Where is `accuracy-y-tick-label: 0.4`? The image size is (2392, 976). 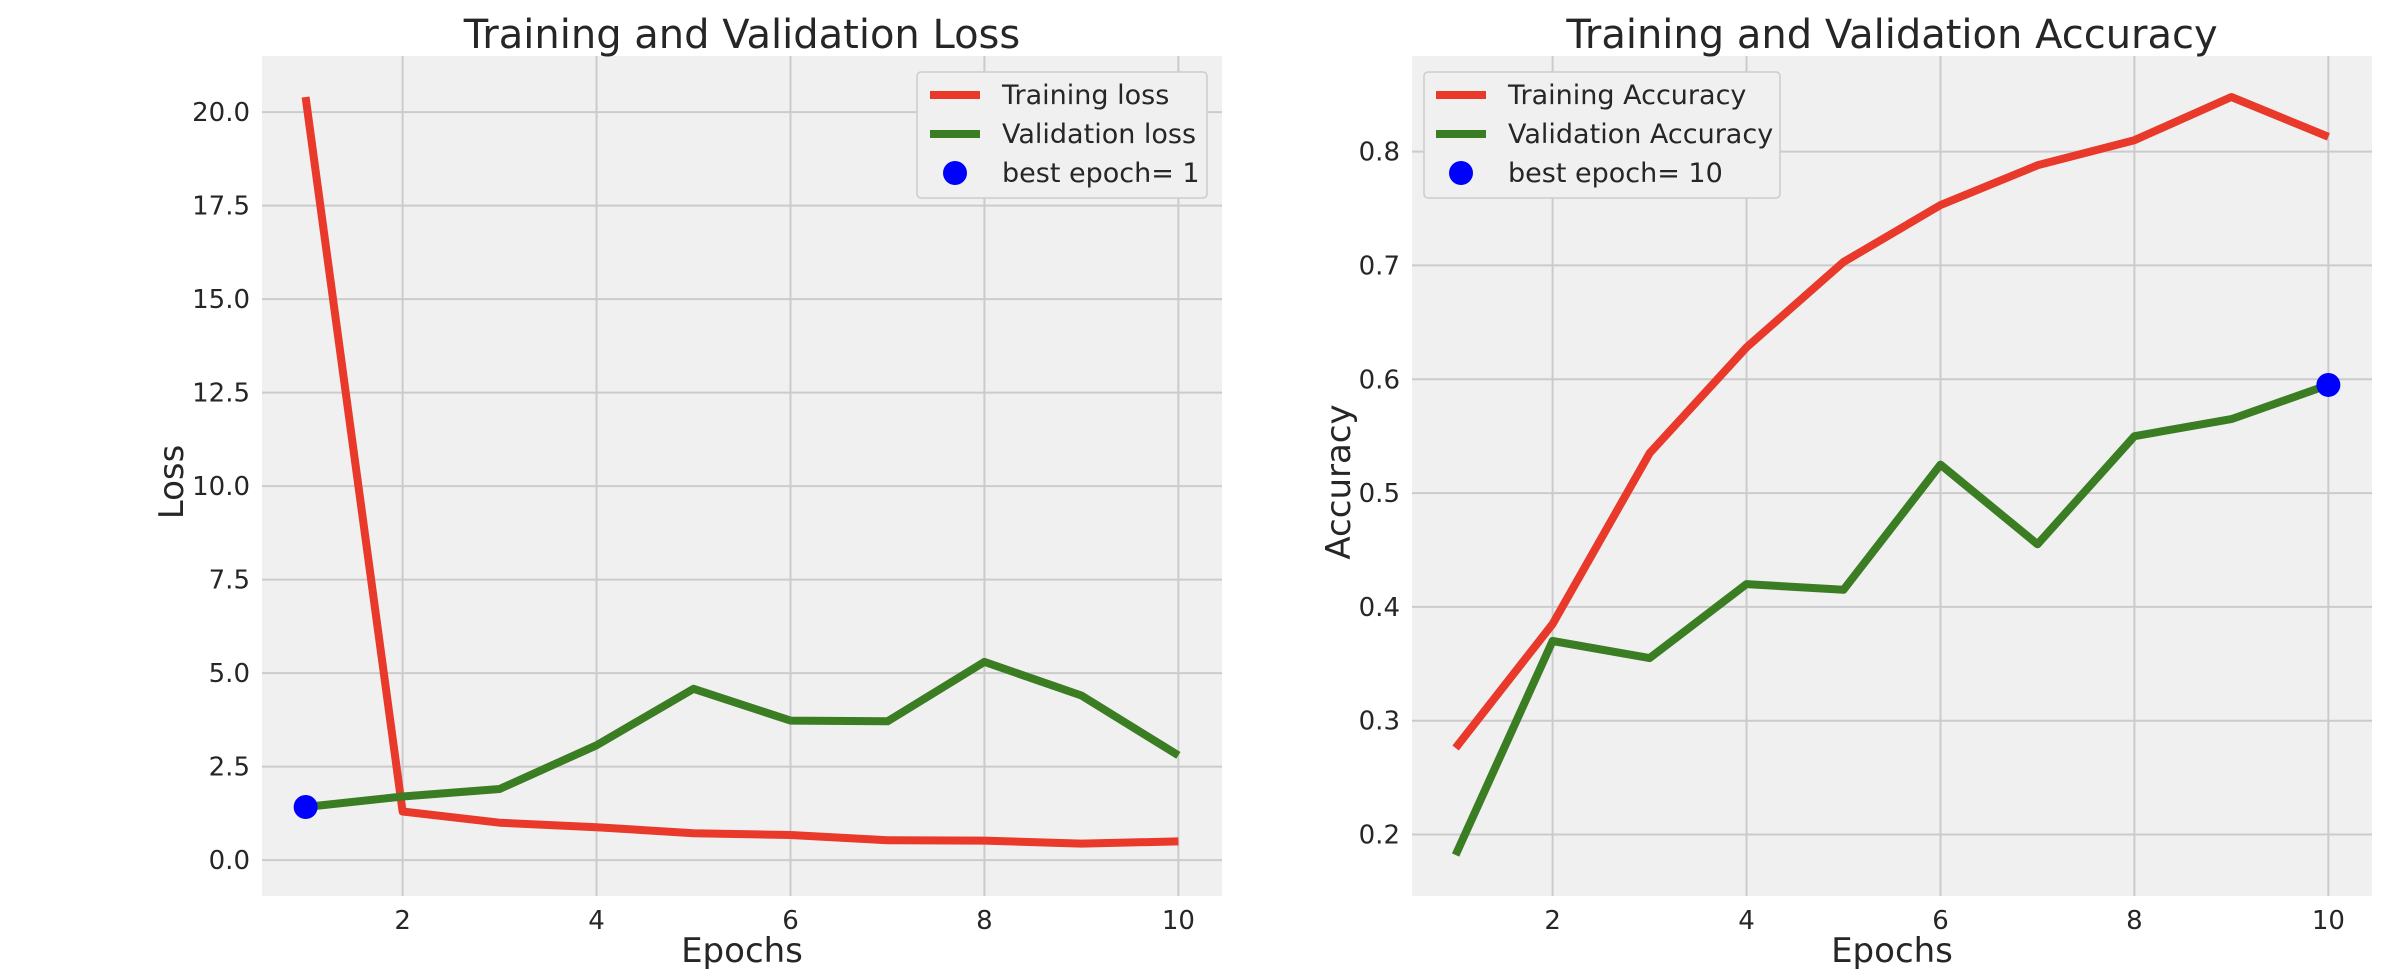 accuracy-y-tick-label: 0.4 is located at coordinates (1379, 608).